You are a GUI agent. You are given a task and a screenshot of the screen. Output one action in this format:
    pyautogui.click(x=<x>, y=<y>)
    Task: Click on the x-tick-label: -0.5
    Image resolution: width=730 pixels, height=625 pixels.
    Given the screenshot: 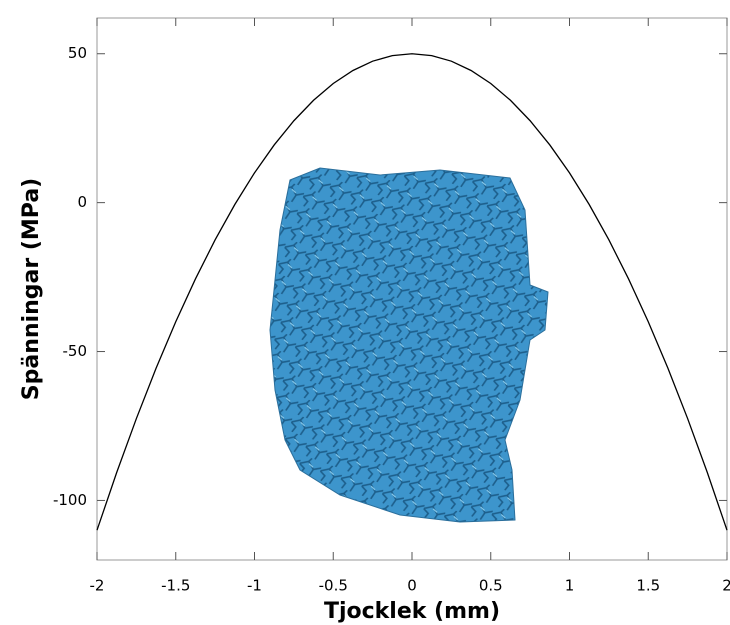 What is the action you would take?
    pyautogui.click(x=333, y=586)
    